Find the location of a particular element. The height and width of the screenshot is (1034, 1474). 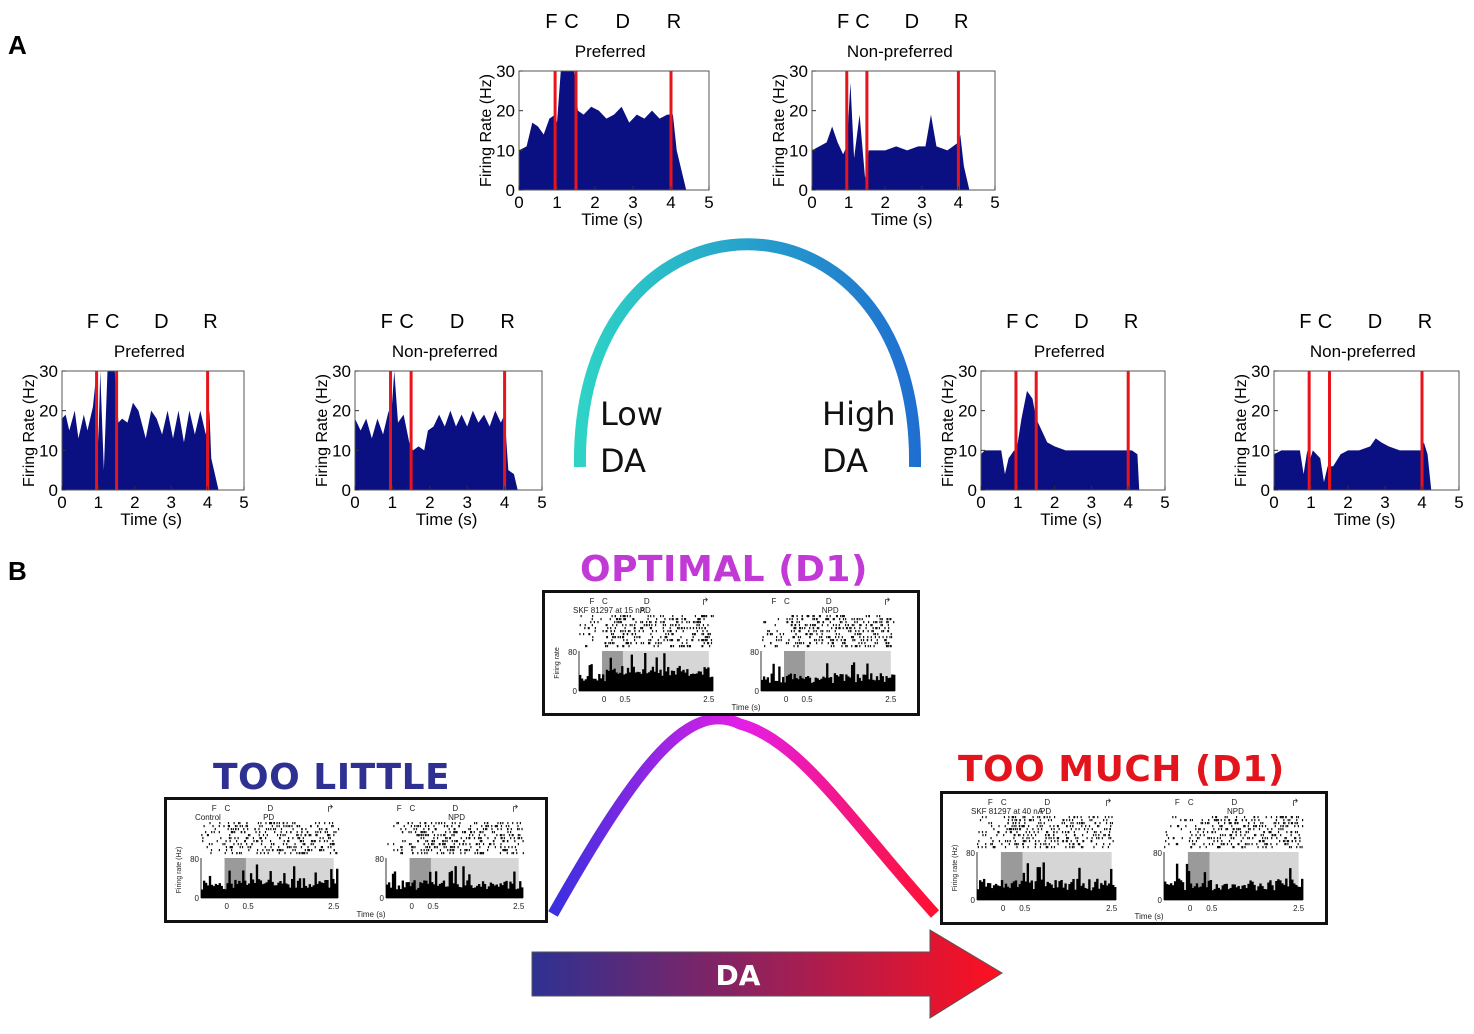

inset-xtick: 0.5 is located at coordinates (808, 699).